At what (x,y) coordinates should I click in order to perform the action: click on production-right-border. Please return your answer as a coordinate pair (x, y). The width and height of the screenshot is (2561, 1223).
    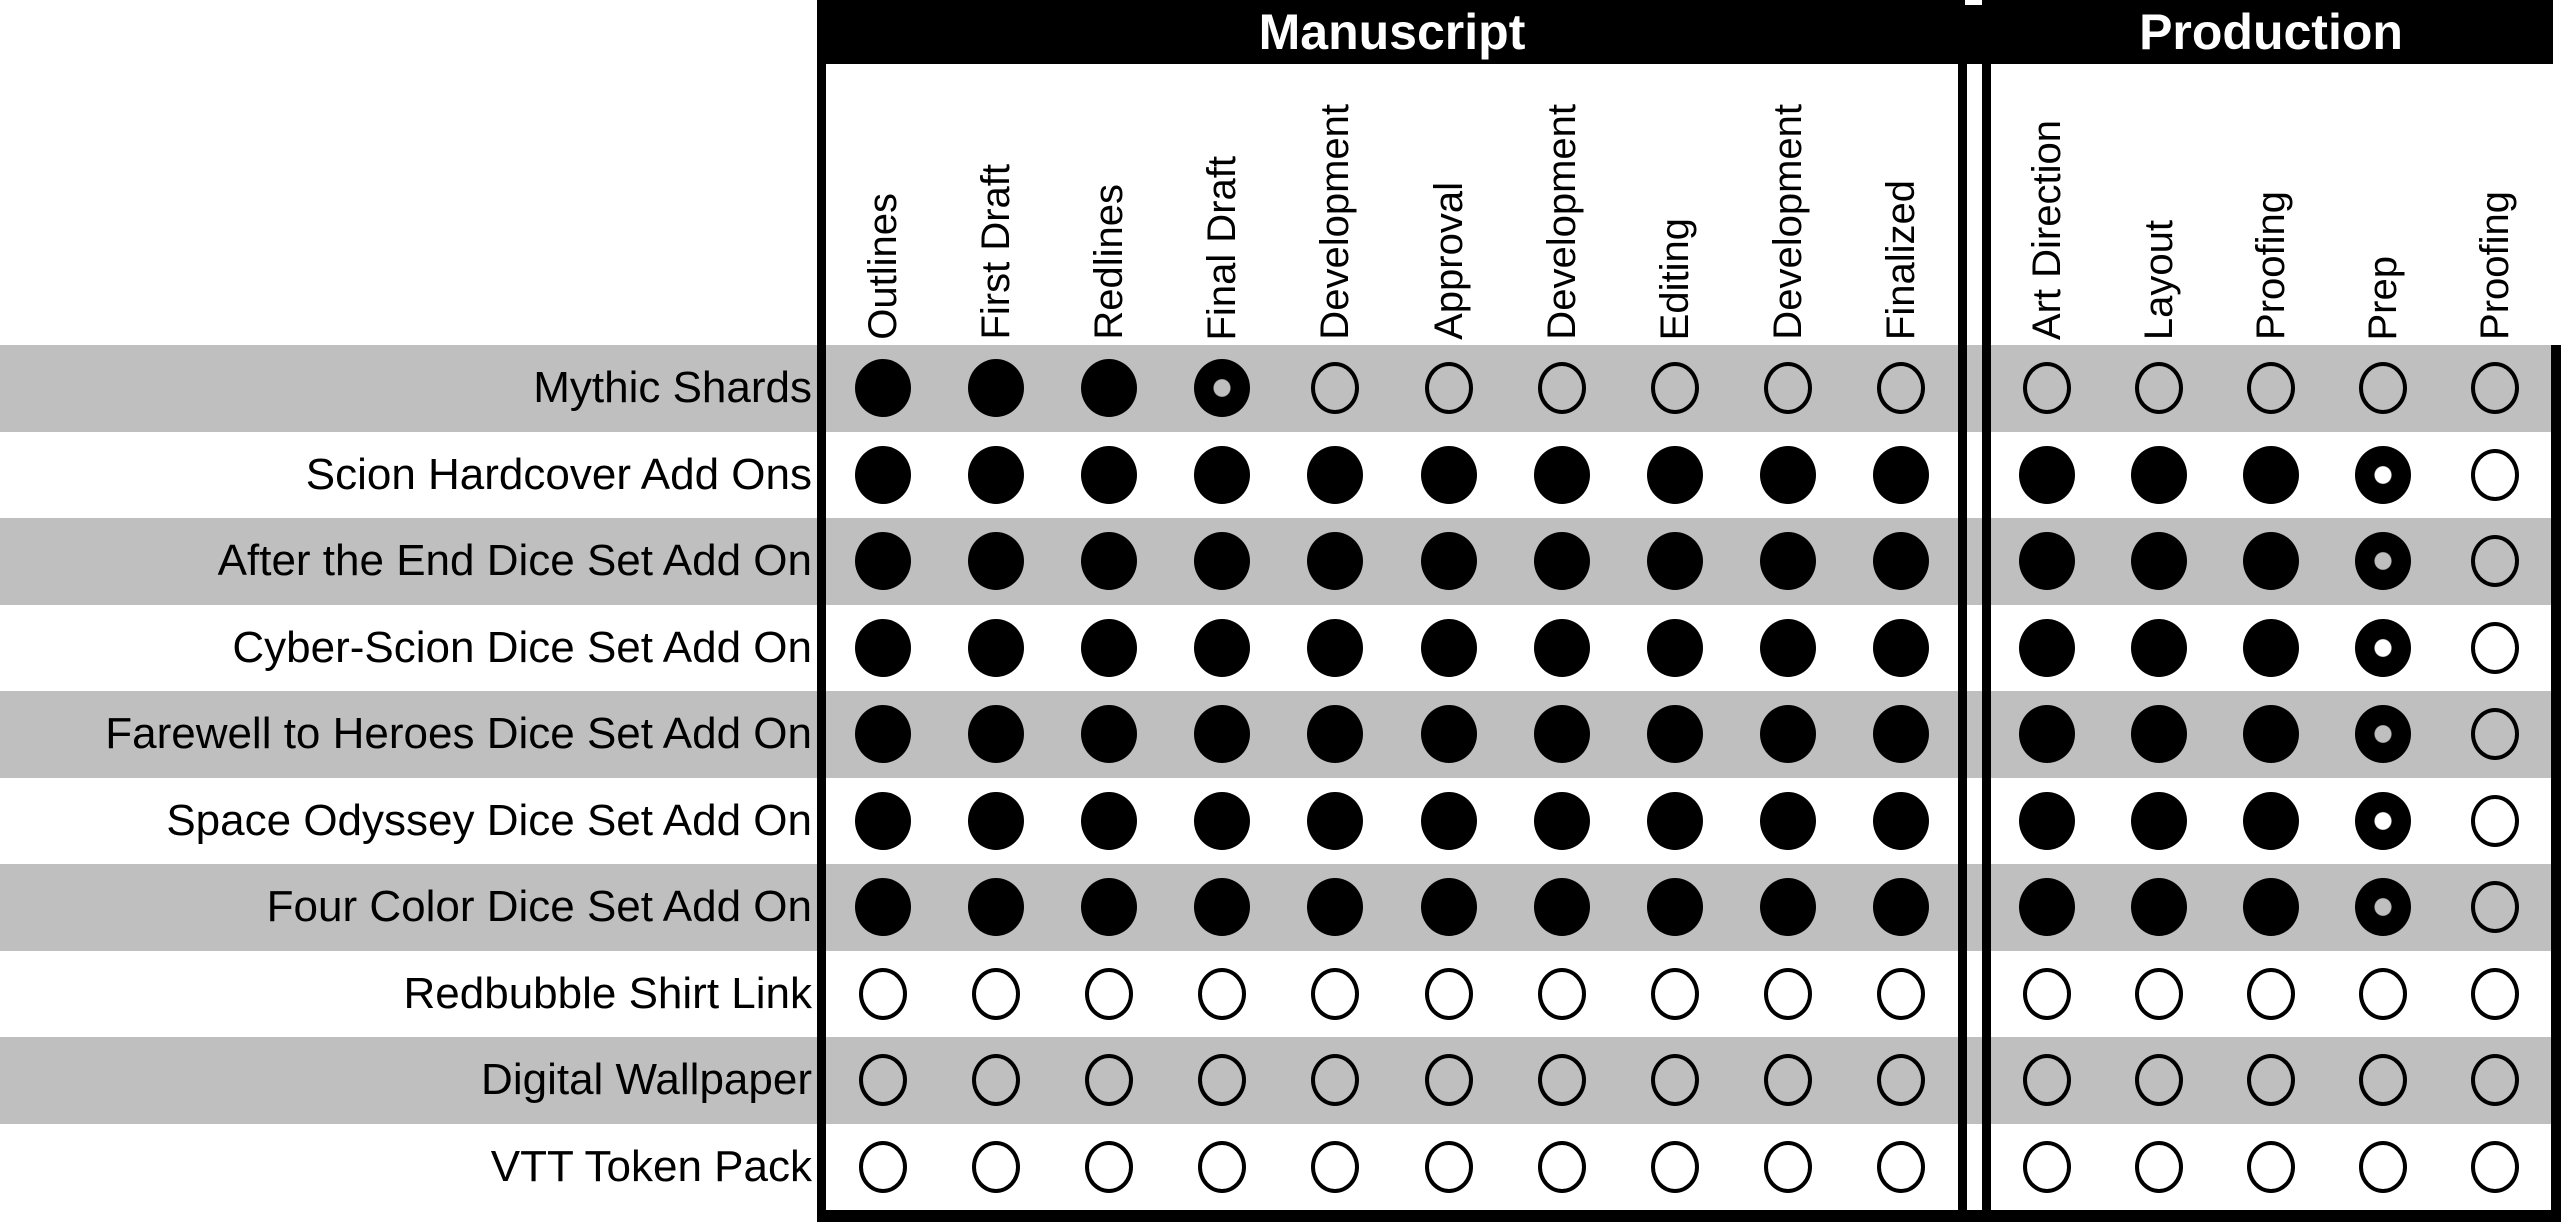
    Looking at the image, I should click on (2556, 783).